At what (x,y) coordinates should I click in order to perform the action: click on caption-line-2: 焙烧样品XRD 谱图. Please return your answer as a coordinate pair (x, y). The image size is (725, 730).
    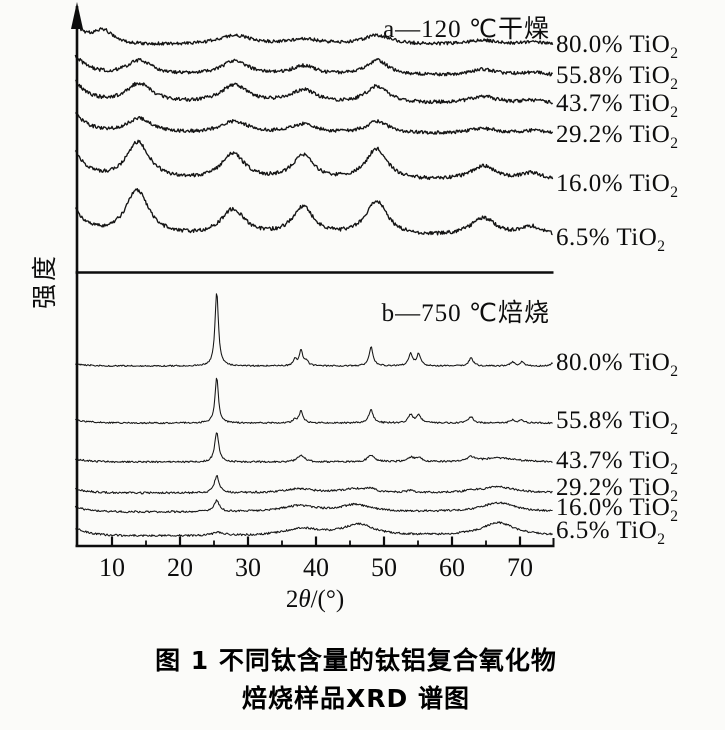
    Looking at the image, I should click on (356, 698).